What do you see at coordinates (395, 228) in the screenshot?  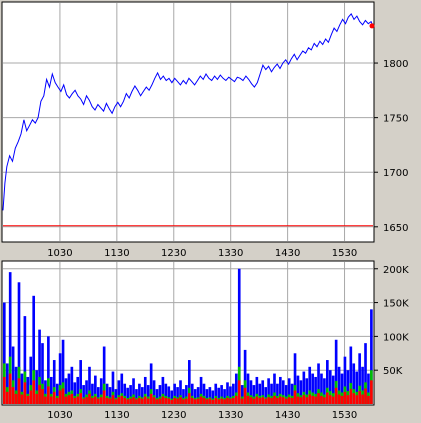 I see `price-y-tick-label: 1650` at bounding box center [395, 228].